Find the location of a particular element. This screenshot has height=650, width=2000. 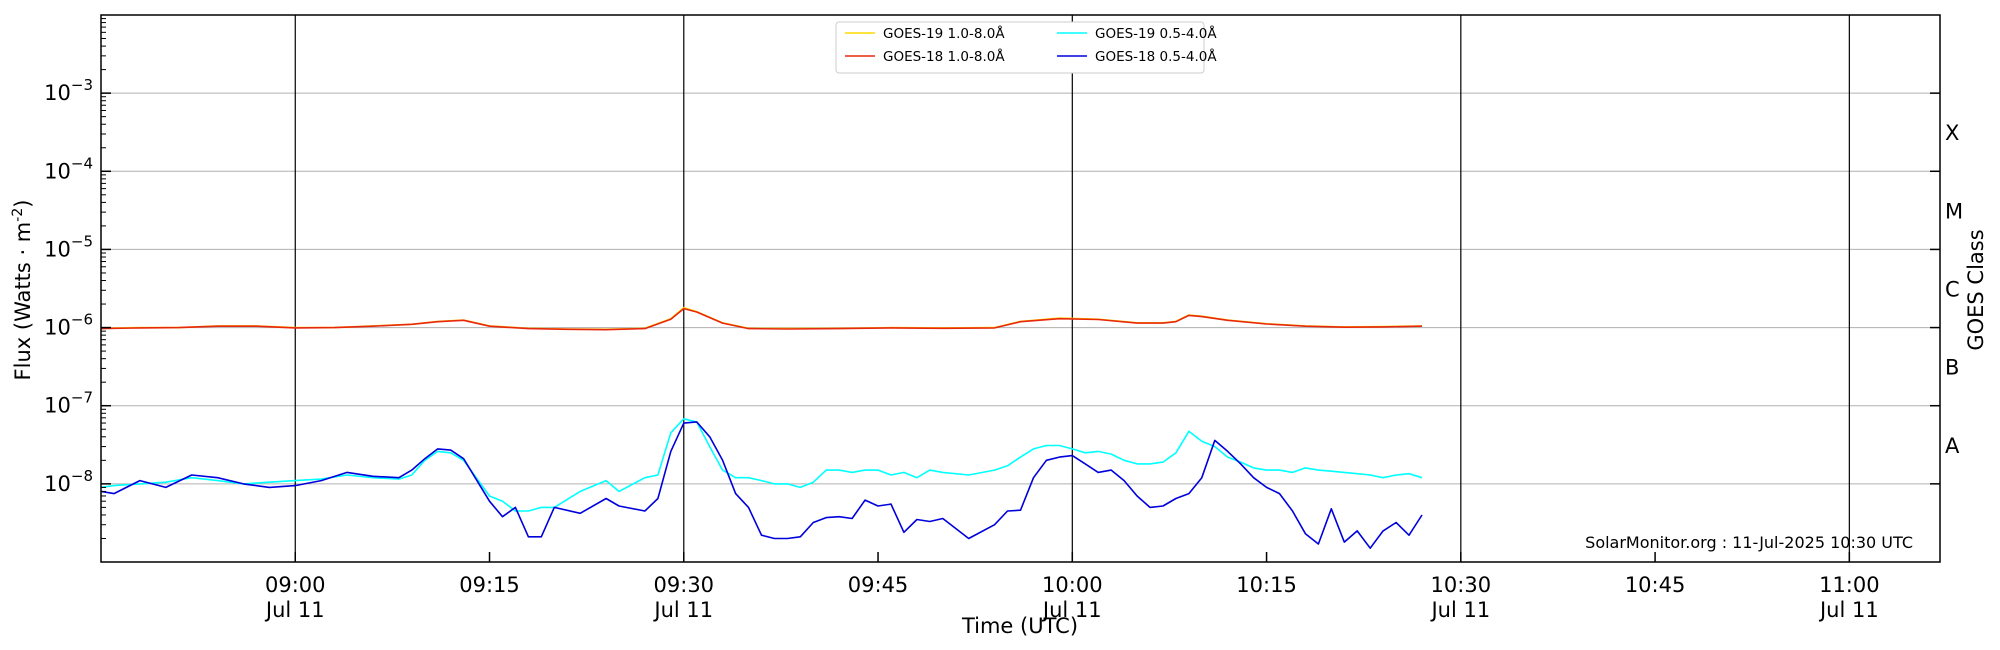

x-tick-label: 11:00 is located at coordinates (1849, 585).